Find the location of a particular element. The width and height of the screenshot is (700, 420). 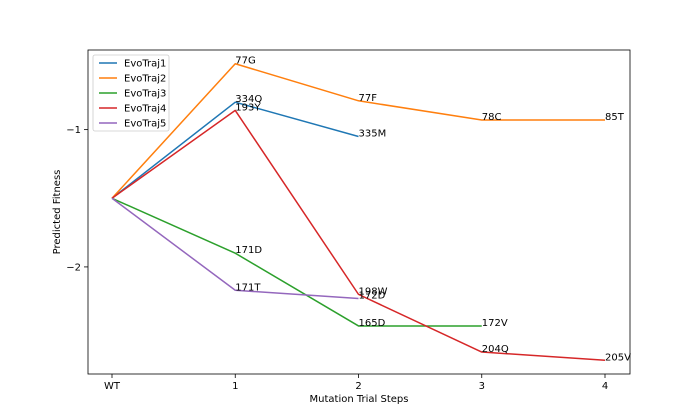

point-label: 78C is located at coordinates (492, 117).